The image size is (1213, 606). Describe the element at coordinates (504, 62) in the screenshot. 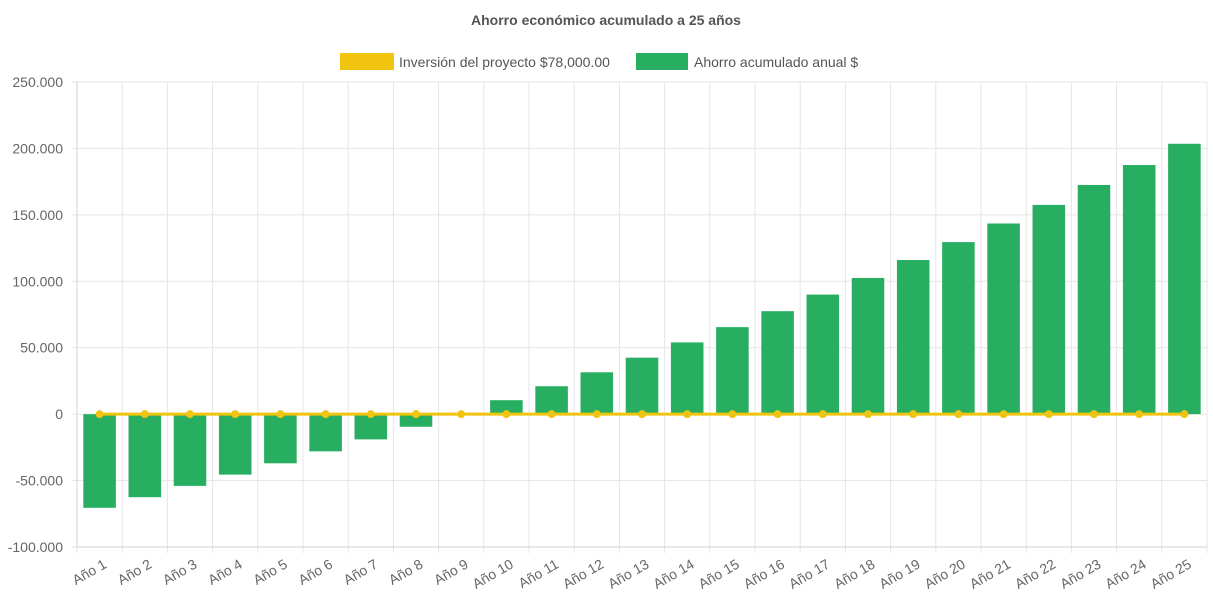

I see `legend-label-investment: Inversión del proyecto $78,000.00` at that location.